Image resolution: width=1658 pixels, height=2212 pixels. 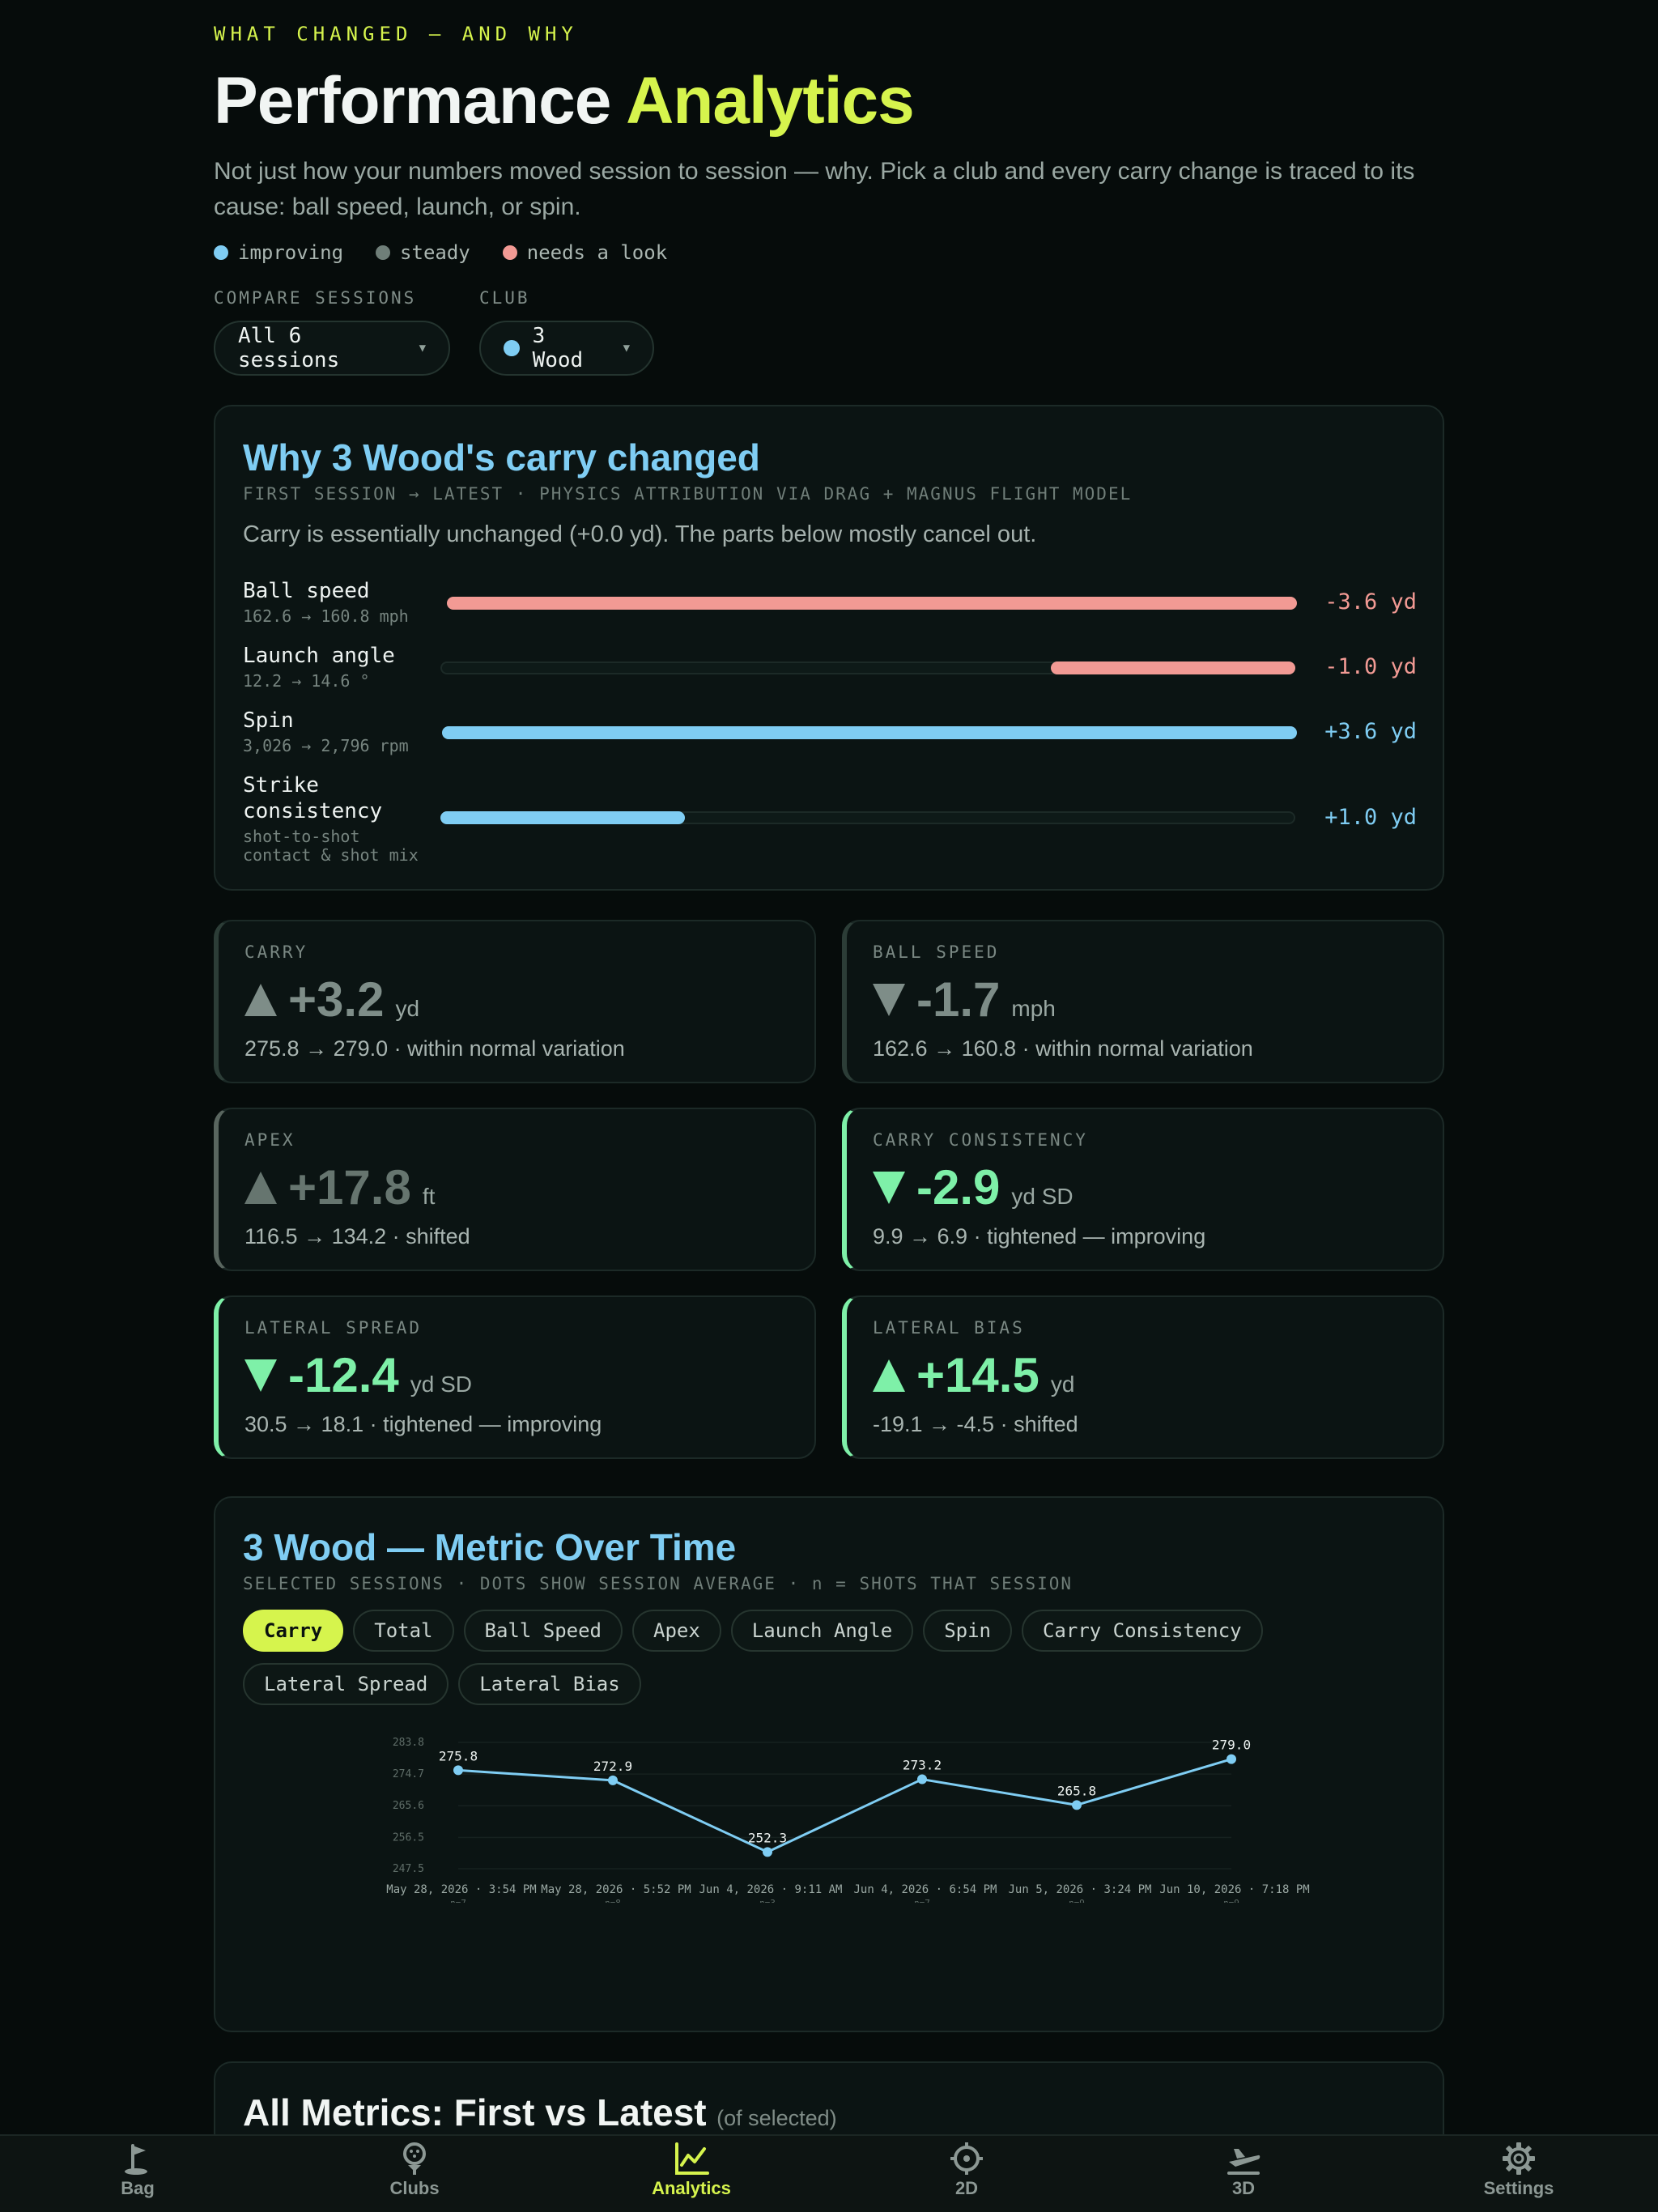 What do you see at coordinates (1234, 1890) in the screenshot?
I see `chart-x-tick-label: Jun 10, 2026 · 7:18 PM` at bounding box center [1234, 1890].